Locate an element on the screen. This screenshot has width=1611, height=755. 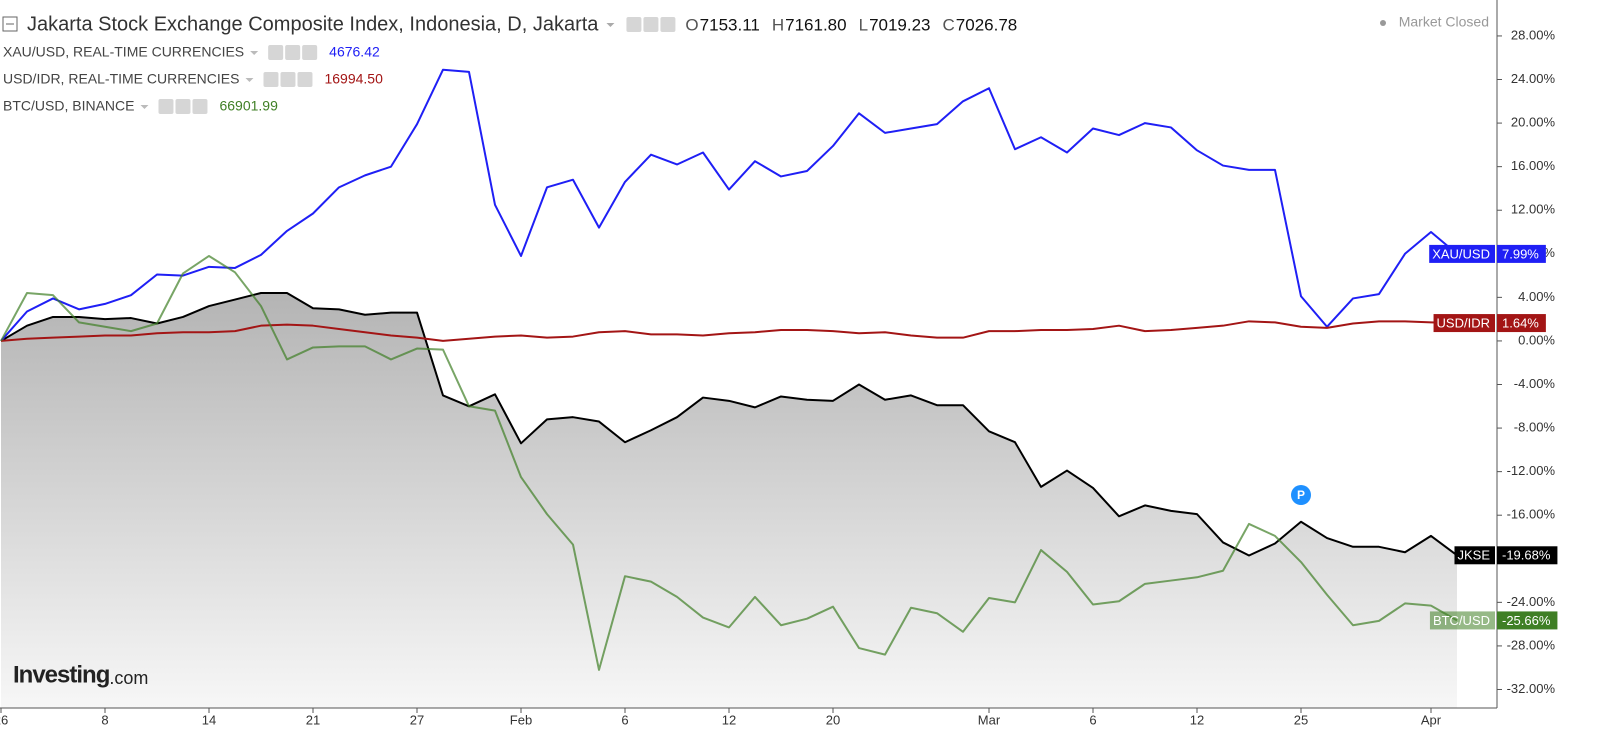
x-tick-label: Mar is located at coordinates (989, 719).